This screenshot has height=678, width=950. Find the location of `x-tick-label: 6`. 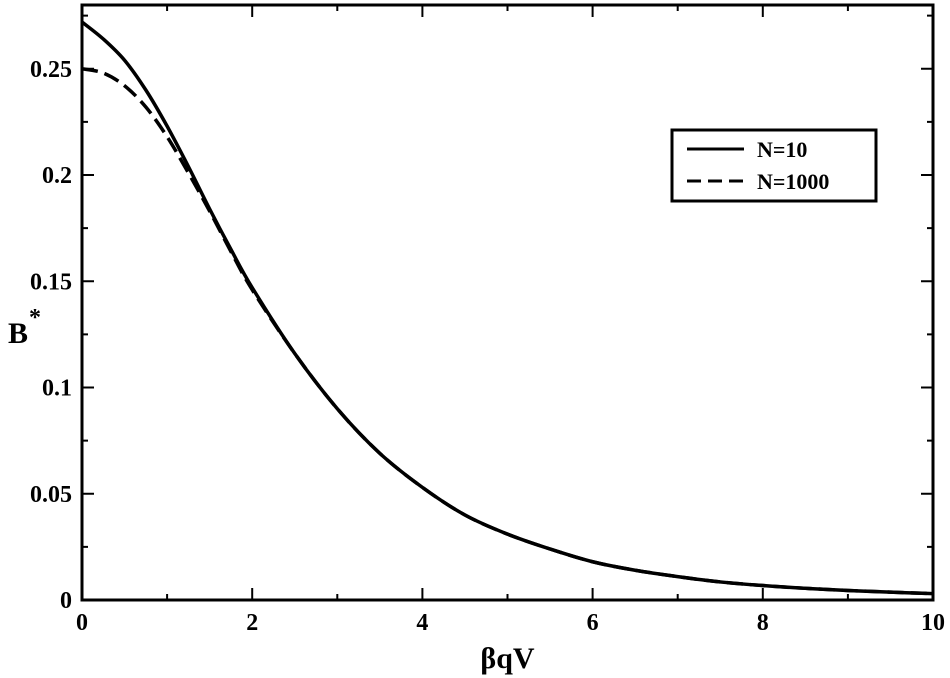

x-tick-label: 6 is located at coordinates (593, 623).